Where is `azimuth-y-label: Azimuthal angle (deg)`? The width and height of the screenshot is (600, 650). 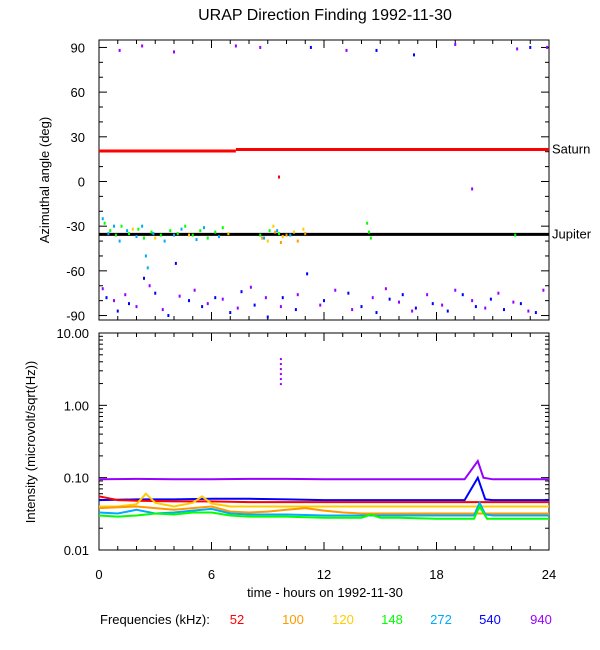
azimuth-y-label: Azimuthal angle (deg) is located at coordinates (44, 180).